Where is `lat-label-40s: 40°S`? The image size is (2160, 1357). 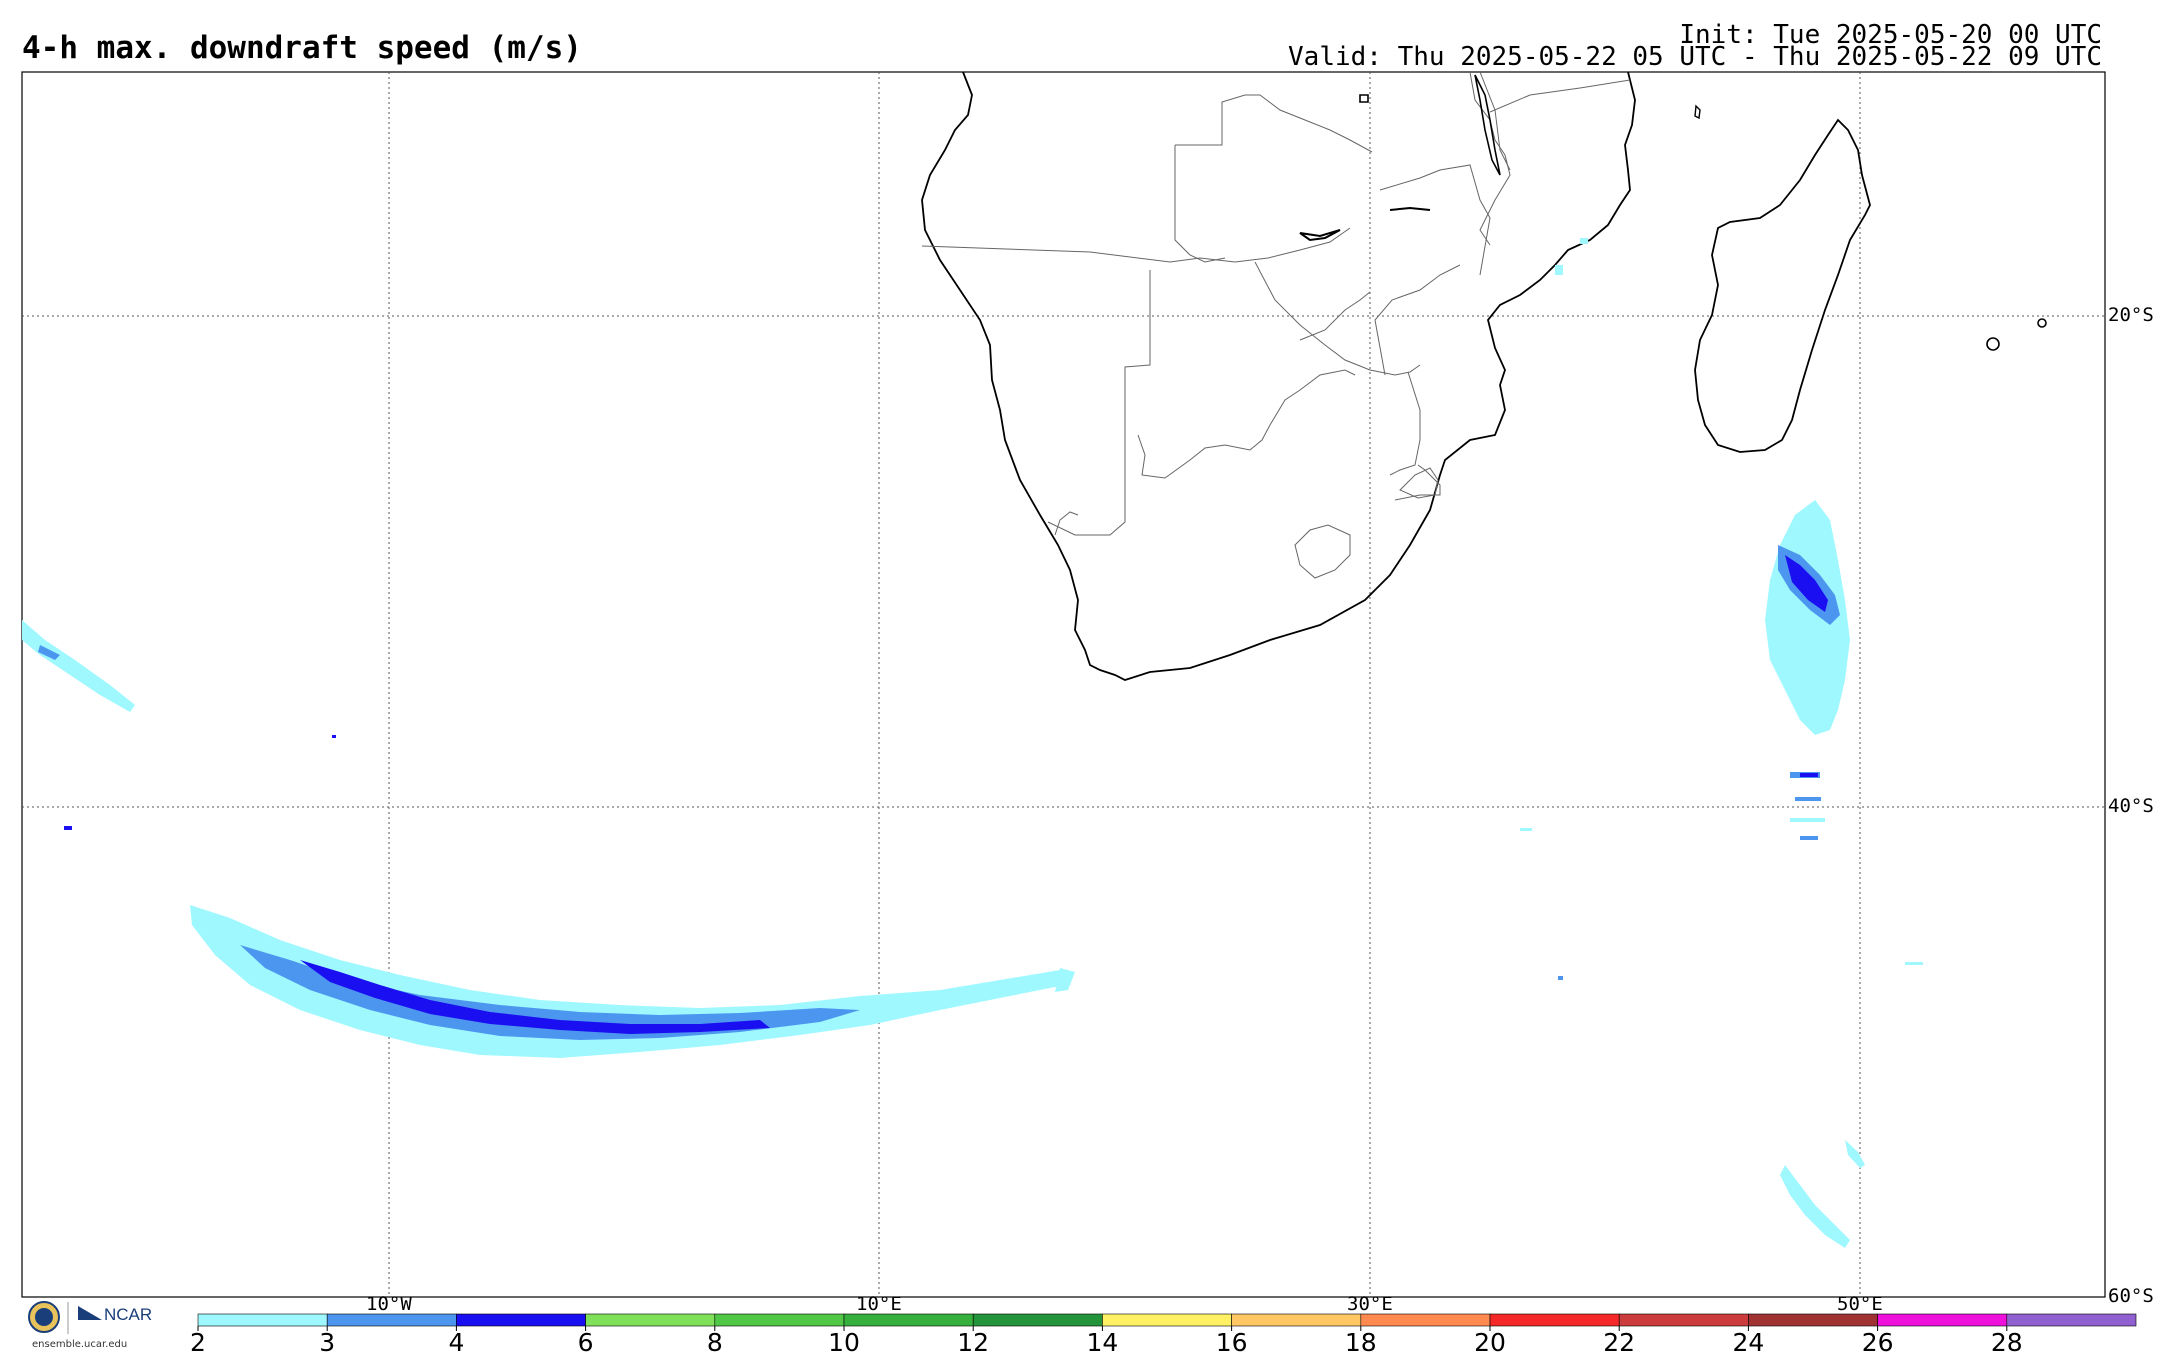 lat-label-40s: 40°S is located at coordinates (2131, 806).